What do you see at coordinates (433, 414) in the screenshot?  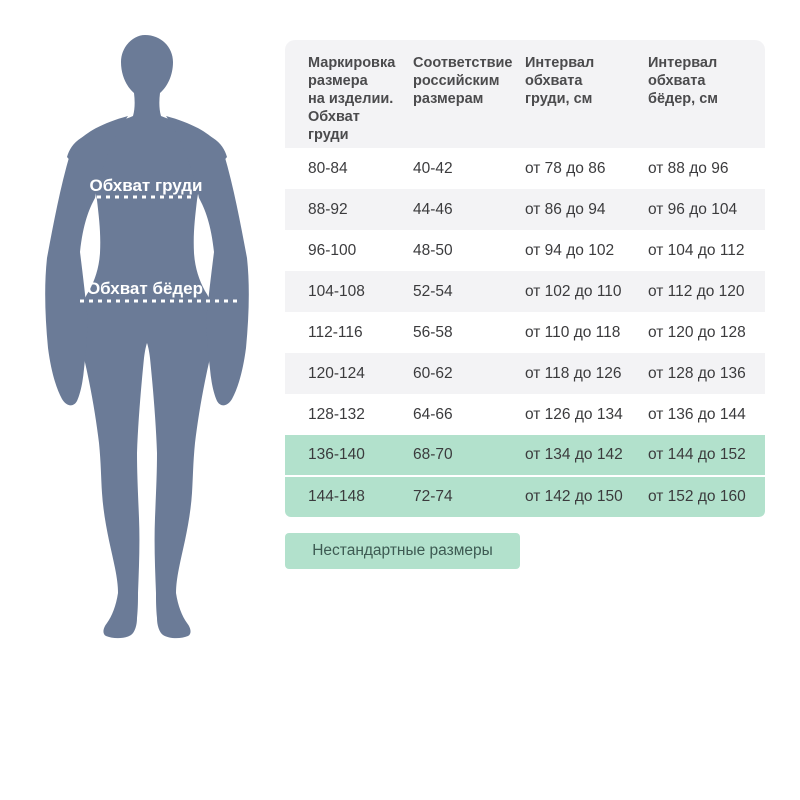 I see `cell-russian-size: 64-66` at bounding box center [433, 414].